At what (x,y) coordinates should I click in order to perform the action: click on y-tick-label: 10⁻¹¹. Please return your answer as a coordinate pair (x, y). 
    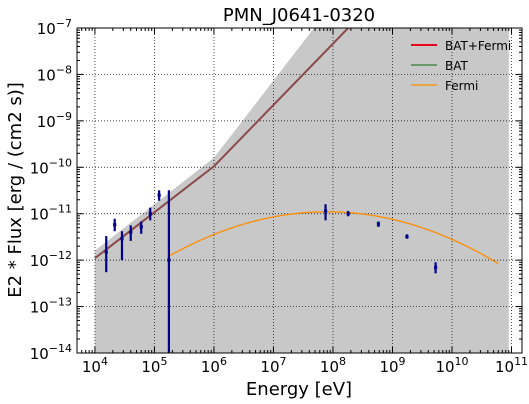
    Looking at the image, I should click on (51, 213).